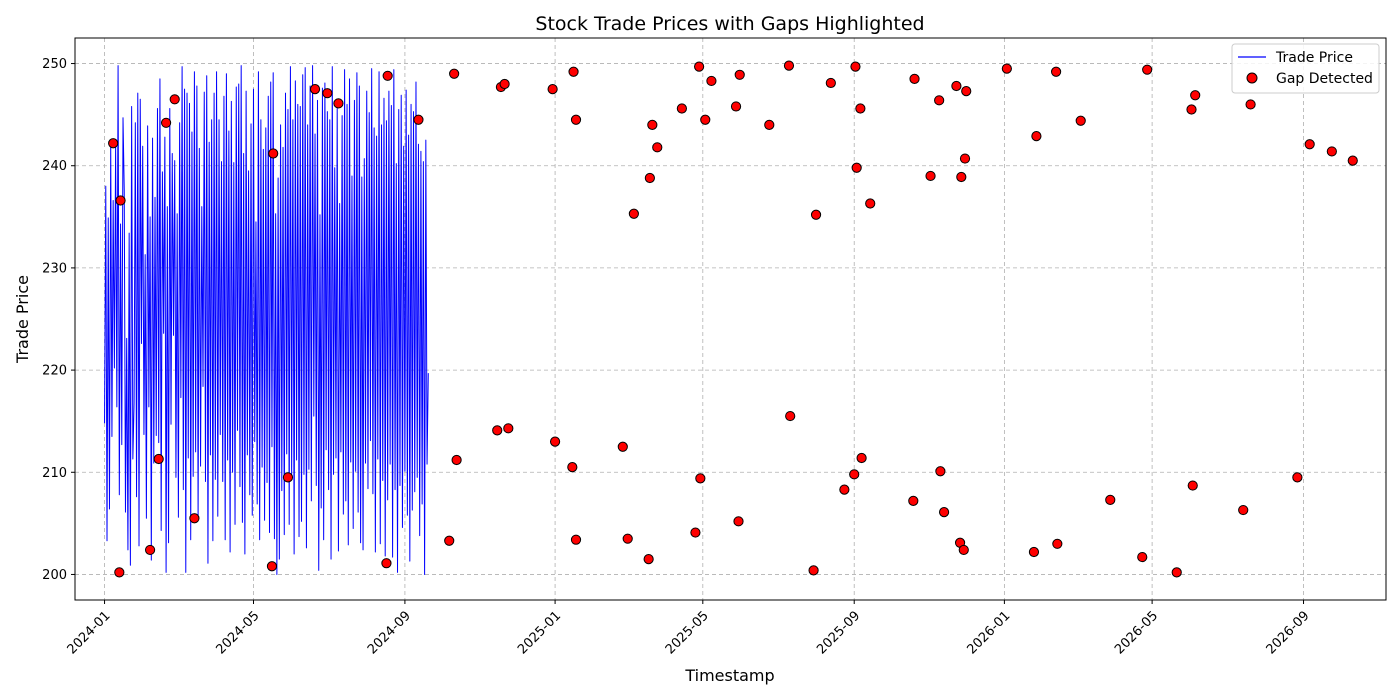 This screenshot has height=700, width=1400. Describe the element at coordinates (1314, 58) in the screenshot. I see `legend-label-trade-price: Trade Price` at that location.